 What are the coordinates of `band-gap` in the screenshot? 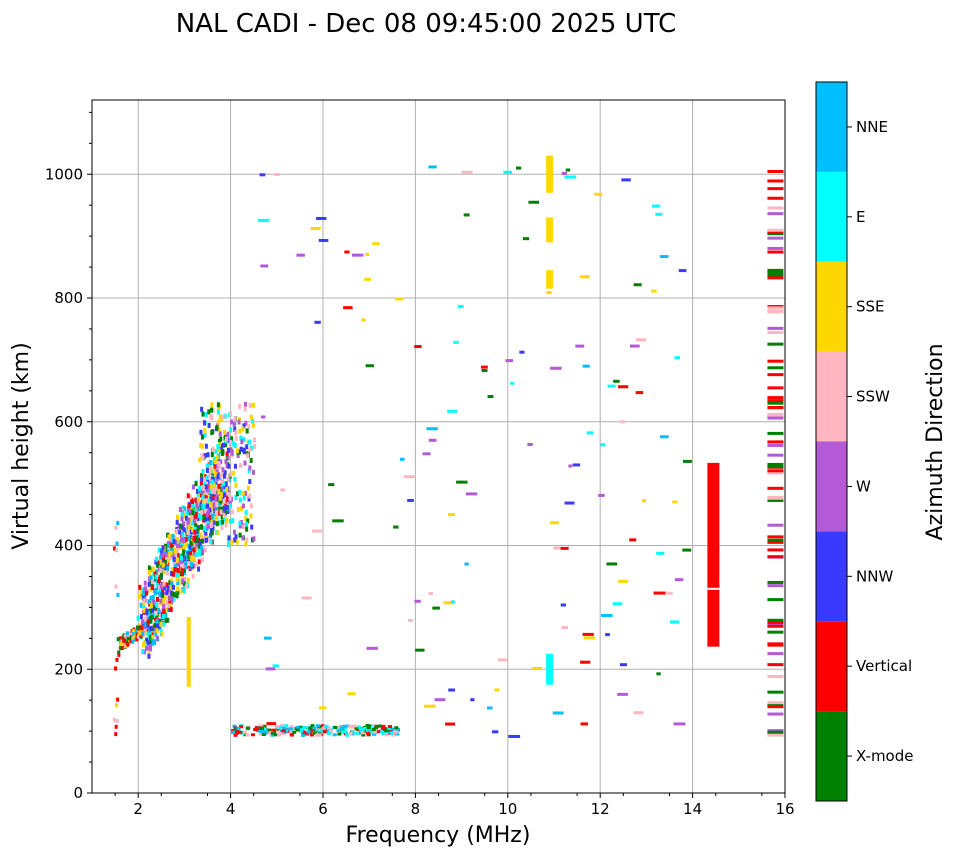 It's located at (713, 588).